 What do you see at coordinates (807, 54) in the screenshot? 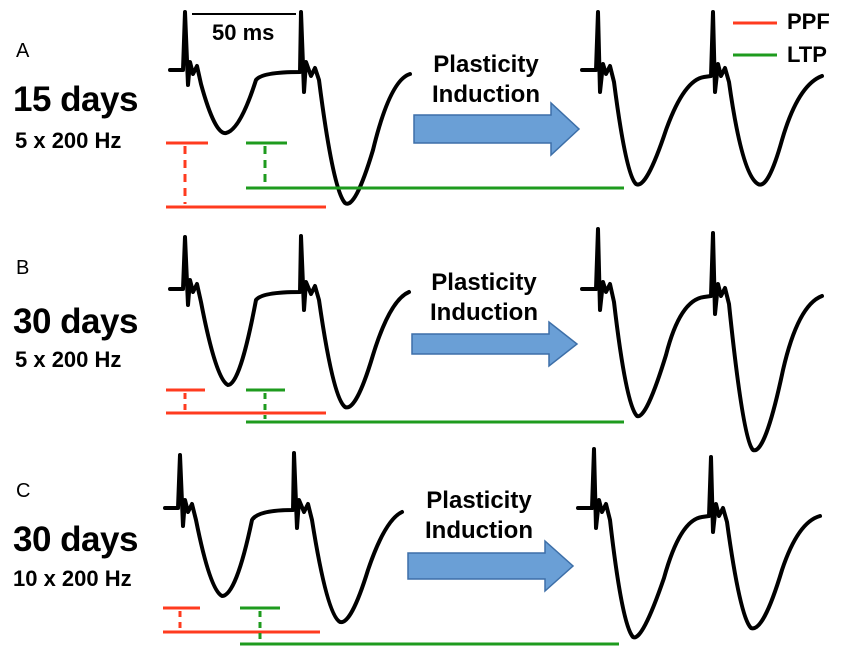
I see `legend-ltp-label: LTP` at bounding box center [807, 54].